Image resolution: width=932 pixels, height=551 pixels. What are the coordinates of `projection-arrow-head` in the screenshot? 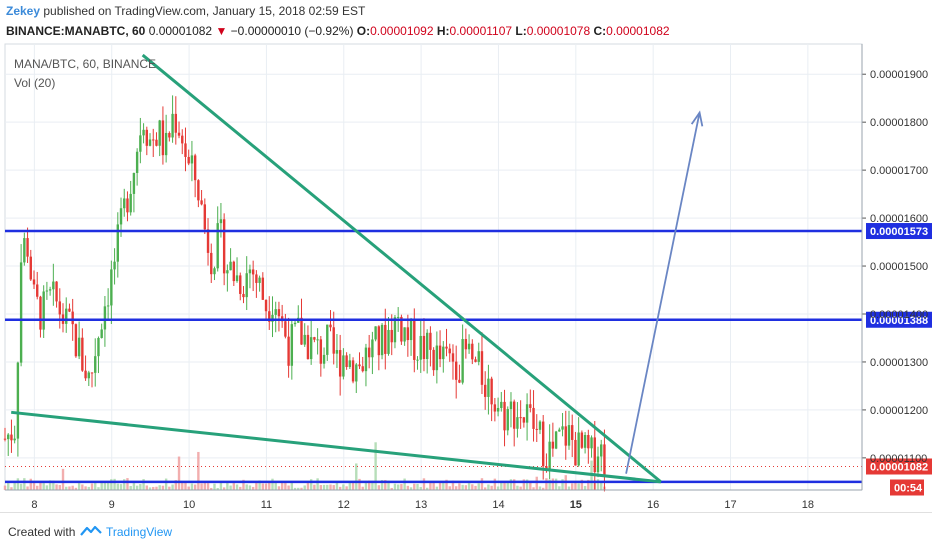 It's located at (697, 118).